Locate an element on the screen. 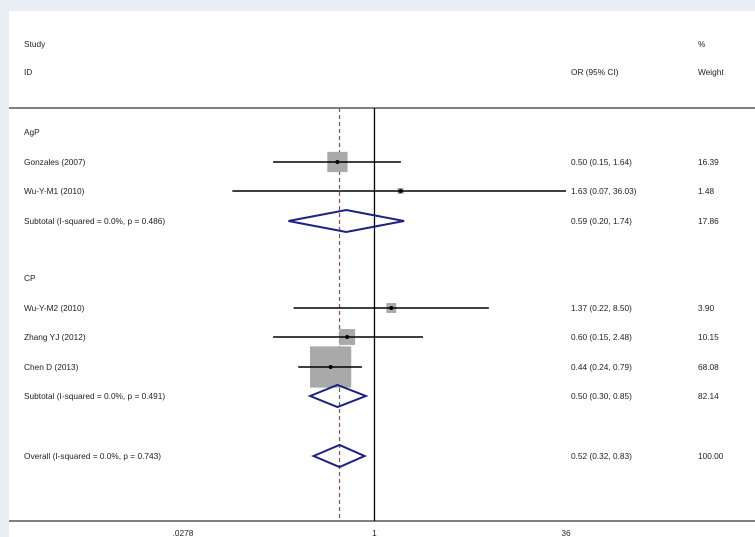  x-tick-label: 36 is located at coordinates (566, 532).